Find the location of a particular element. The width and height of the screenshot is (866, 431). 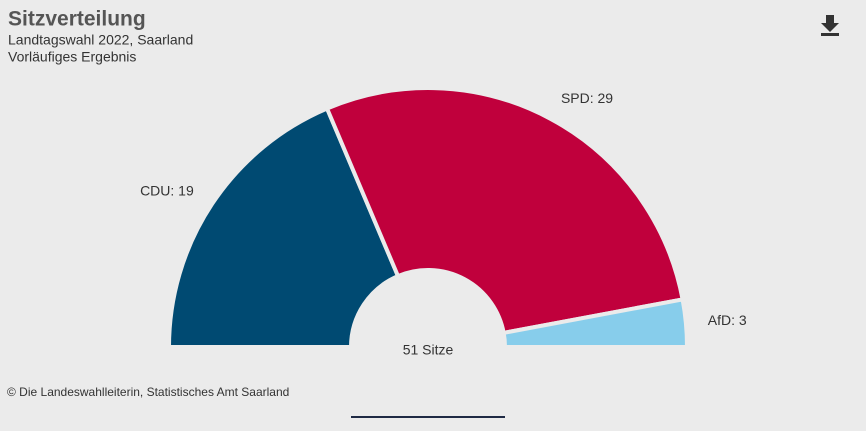

data-label: CDU: 19 is located at coordinates (167, 190).